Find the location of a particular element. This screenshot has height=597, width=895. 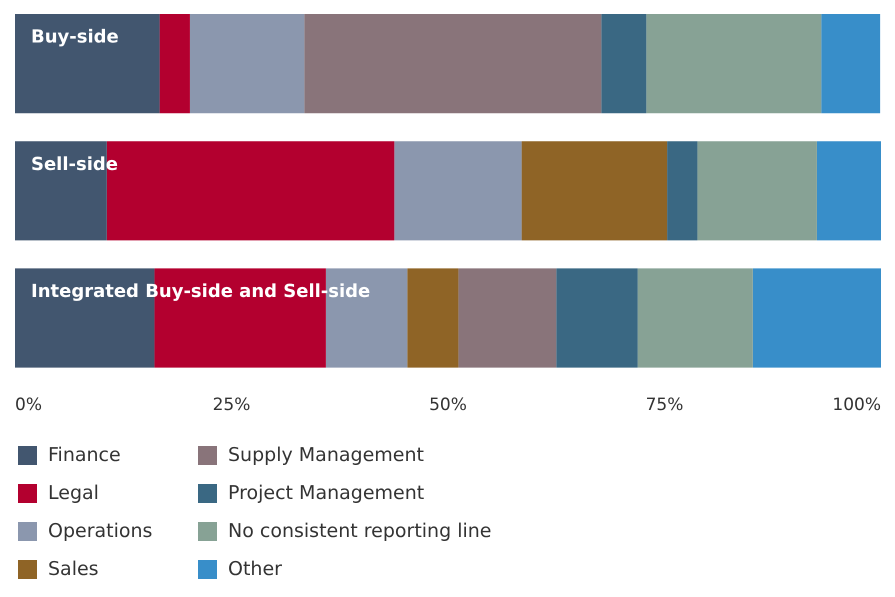

x-tick-label: 0% is located at coordinates (28, 405).